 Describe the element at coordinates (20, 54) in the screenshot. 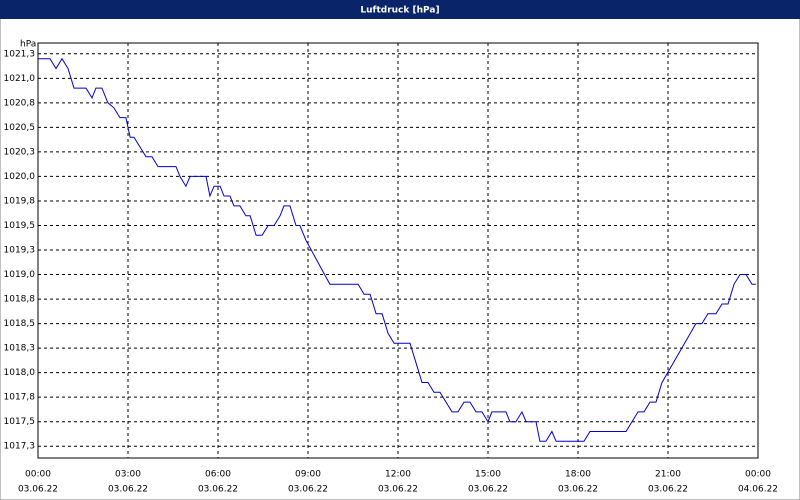

I see `y-tick-label: 1021,3` at that location.